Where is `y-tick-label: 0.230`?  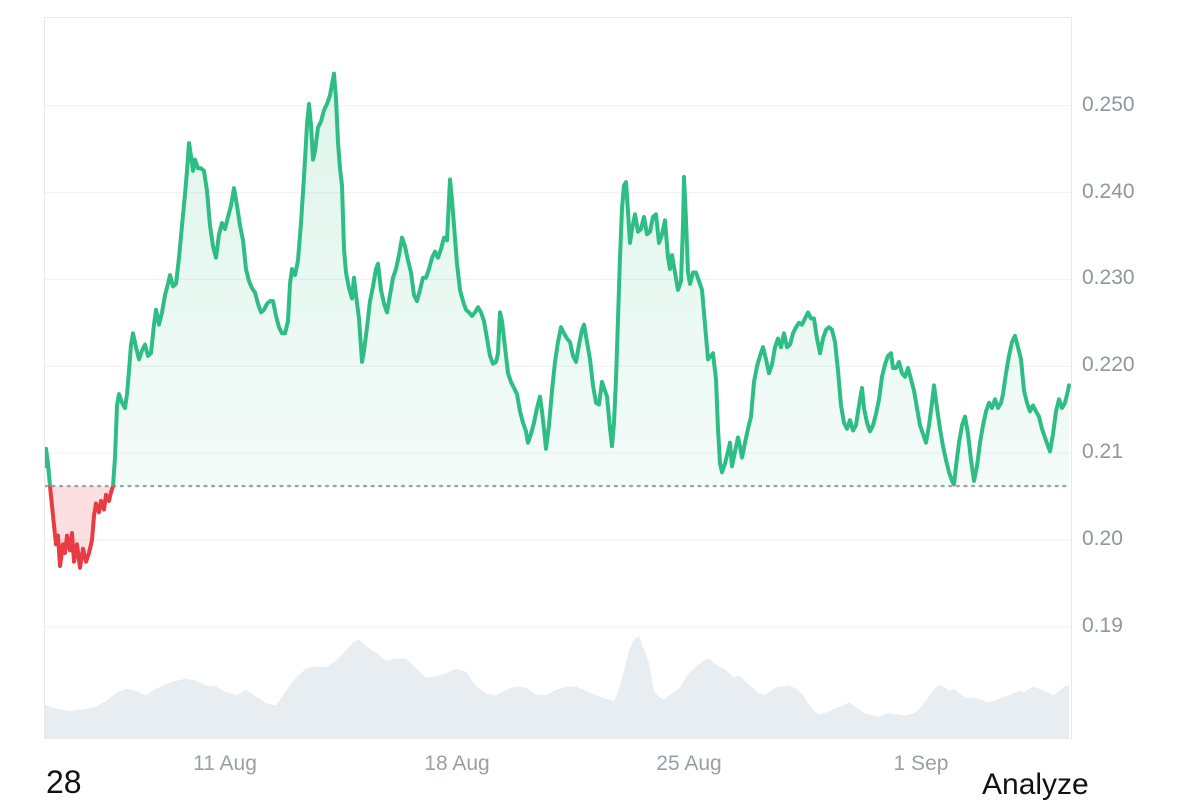
y-tick-label: 0.230 is located at coordinates (1108, 277).